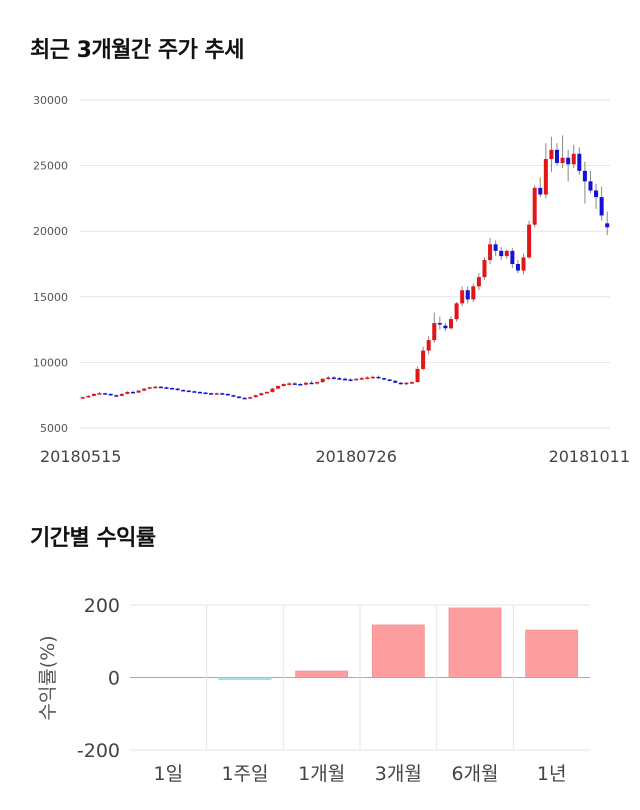 This screenshot has height=810, width=640. I want to click on bar-x-tick-label: 1년, so click(552, 774).